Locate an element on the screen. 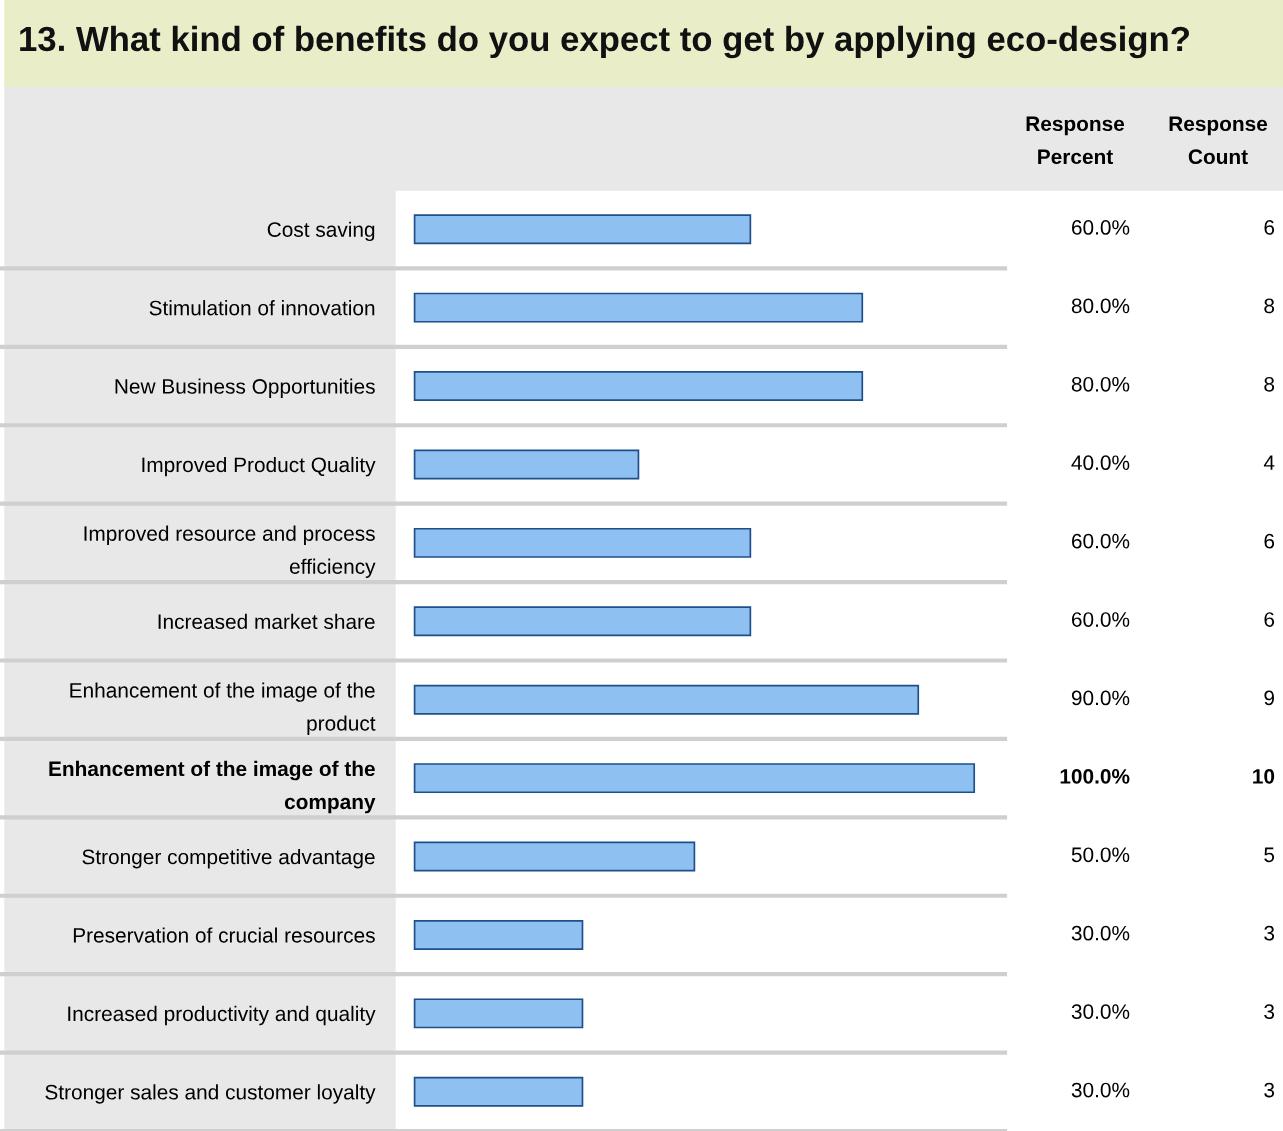 The height and width of the screenshot is (1131, 1283). y-tick-label: Increased productivity and quality is located at coordinates (222, 1015).